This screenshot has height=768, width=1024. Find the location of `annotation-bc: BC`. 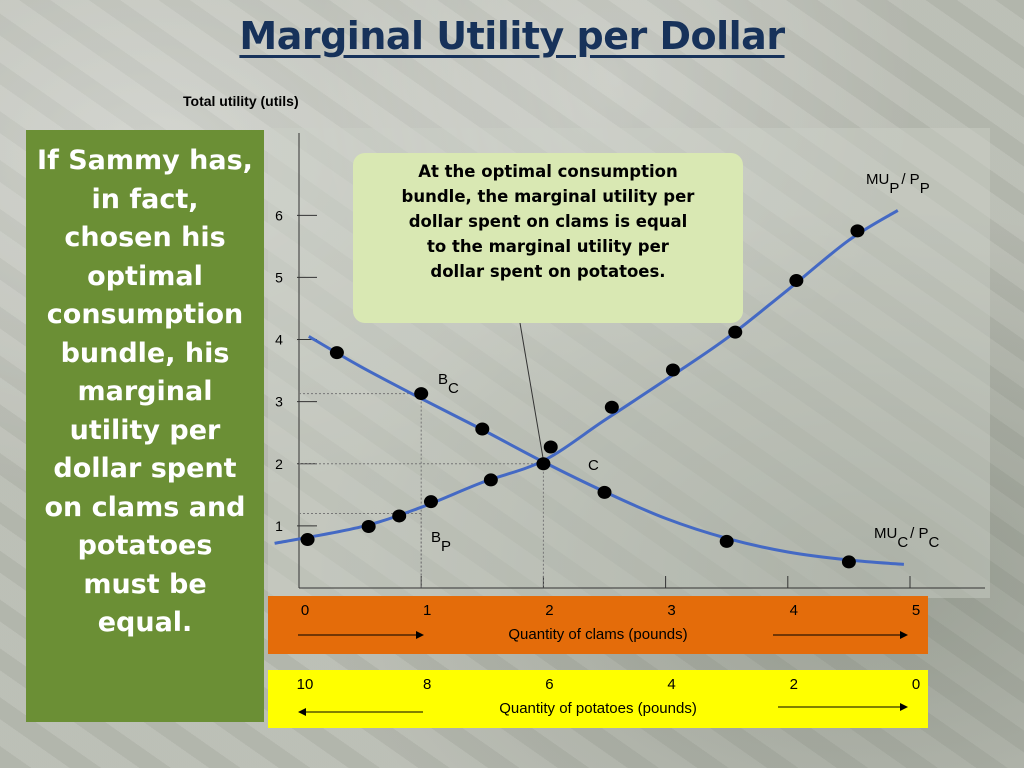

annotation-bc: BC is located at coordinates (448, 384).